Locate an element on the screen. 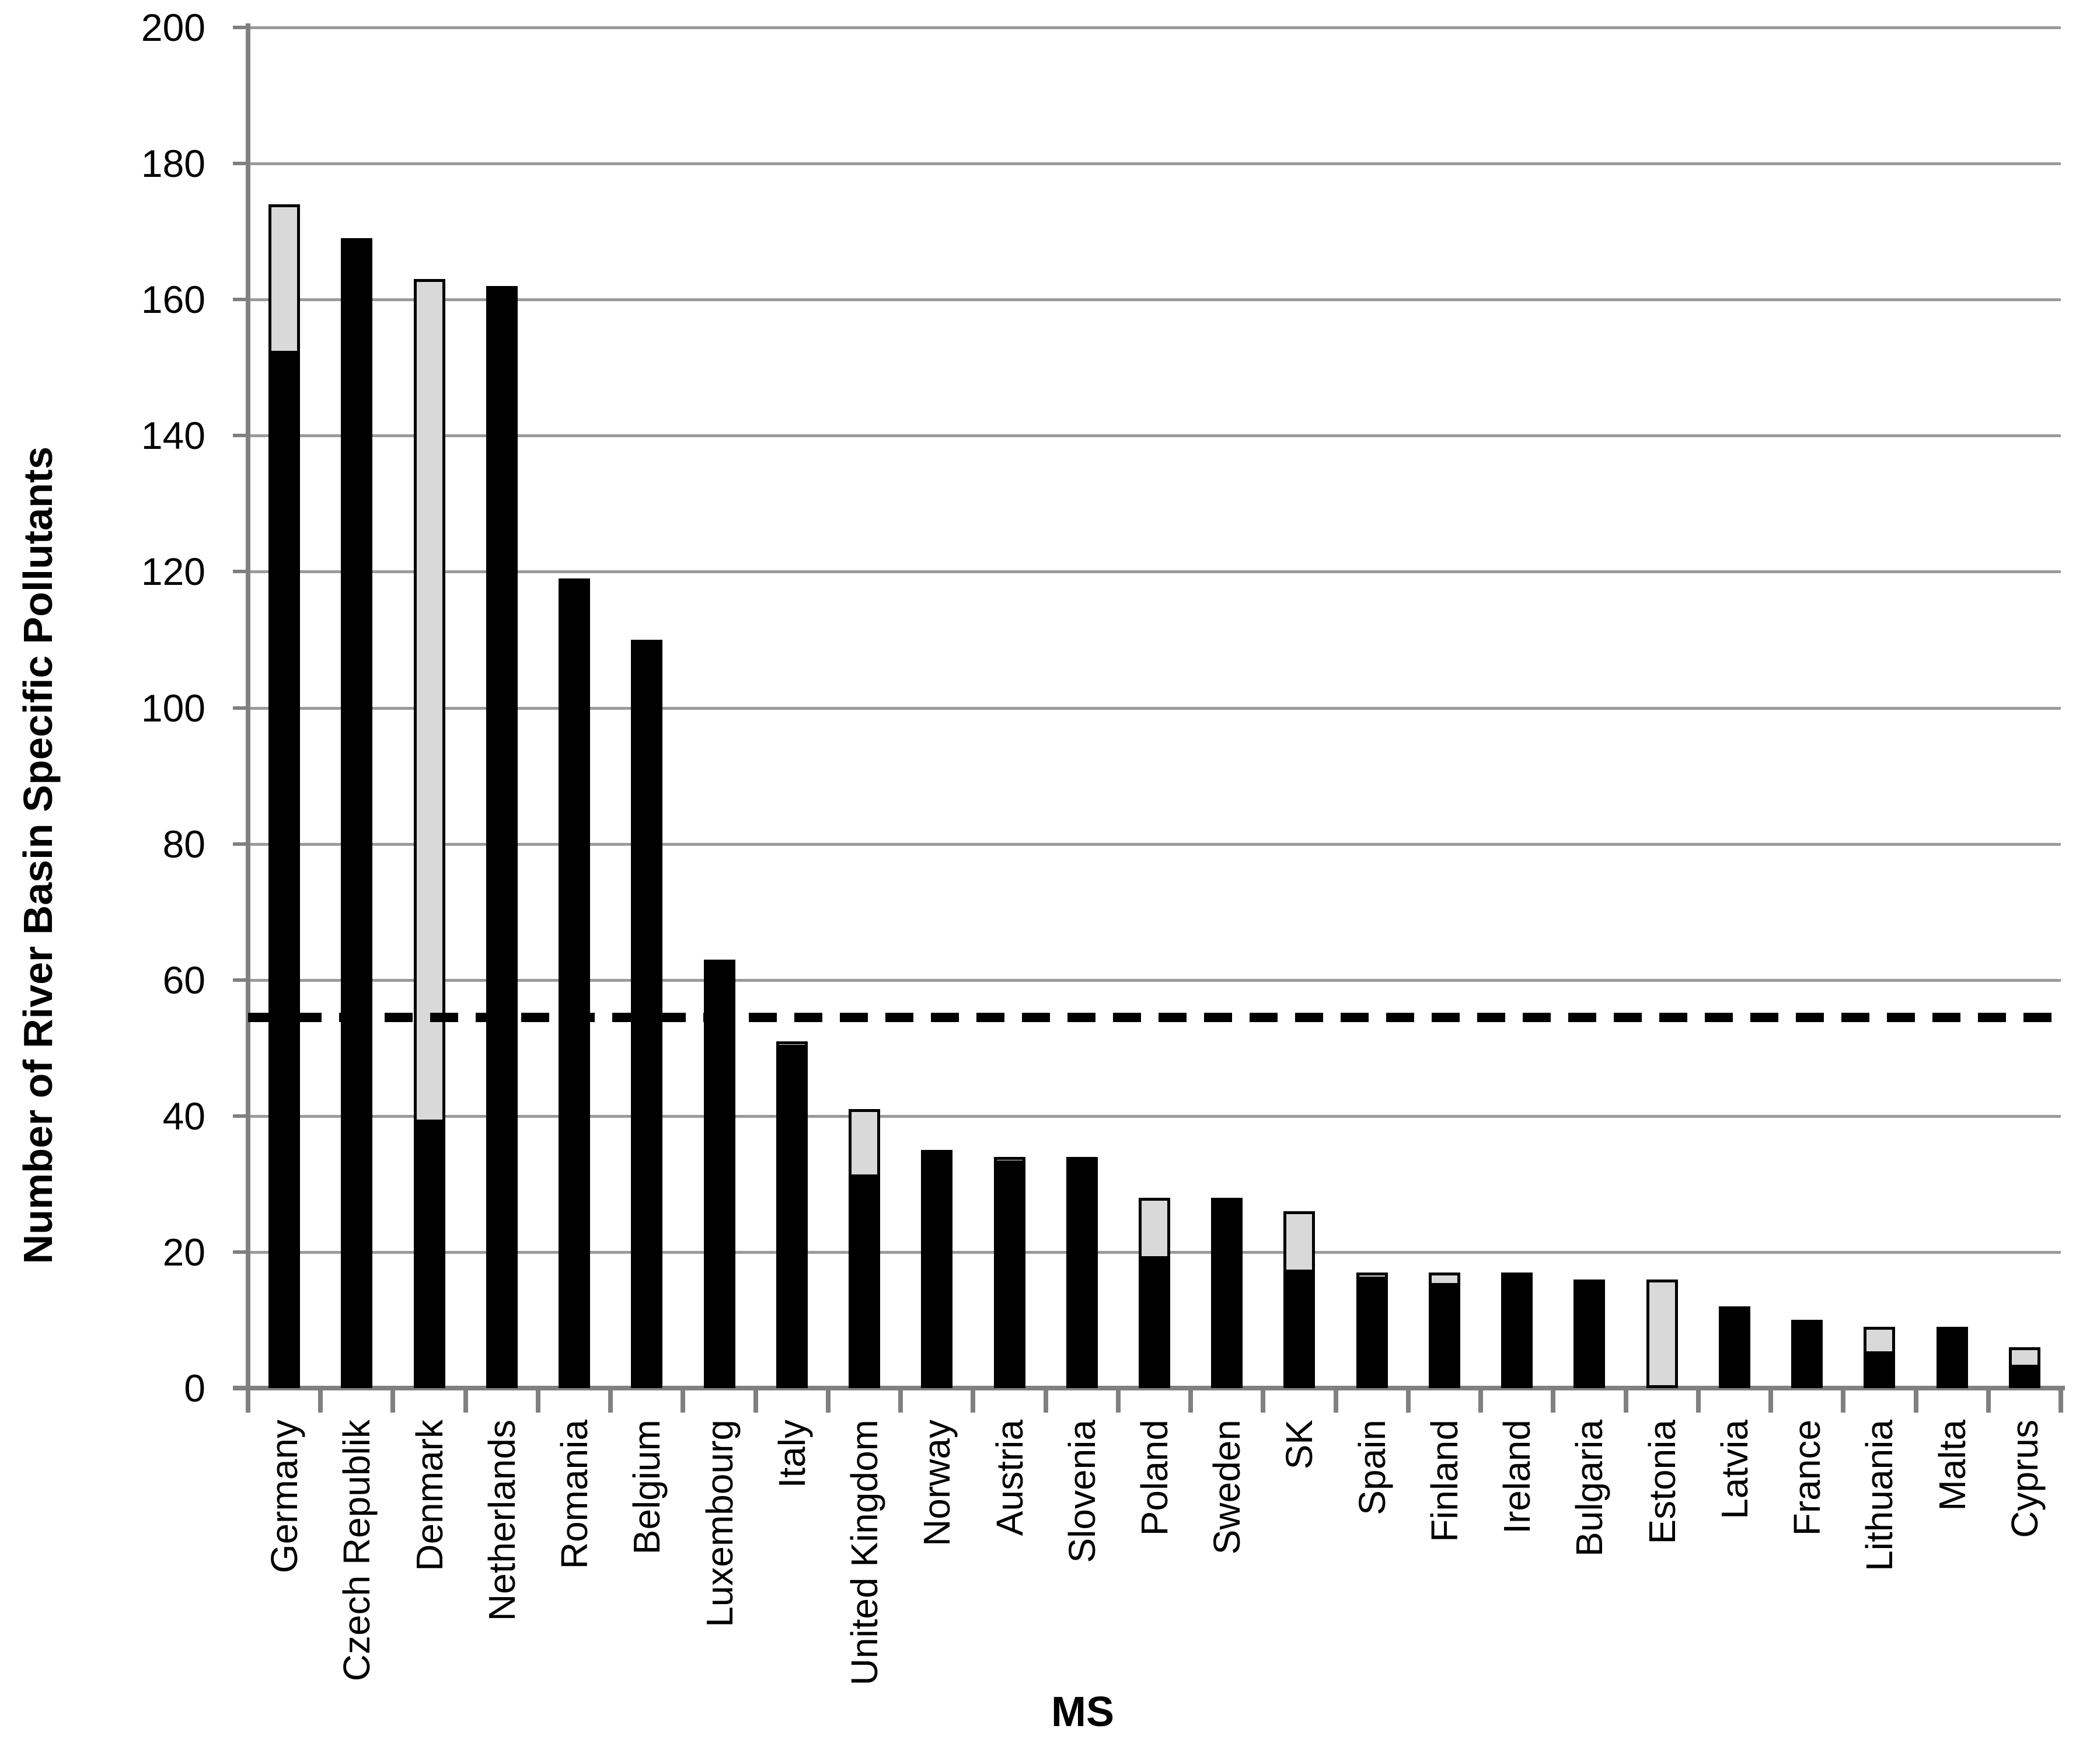 The image size is (2076, 1764). y-tick-label-100: 100 is located at coordinates (173, 708).